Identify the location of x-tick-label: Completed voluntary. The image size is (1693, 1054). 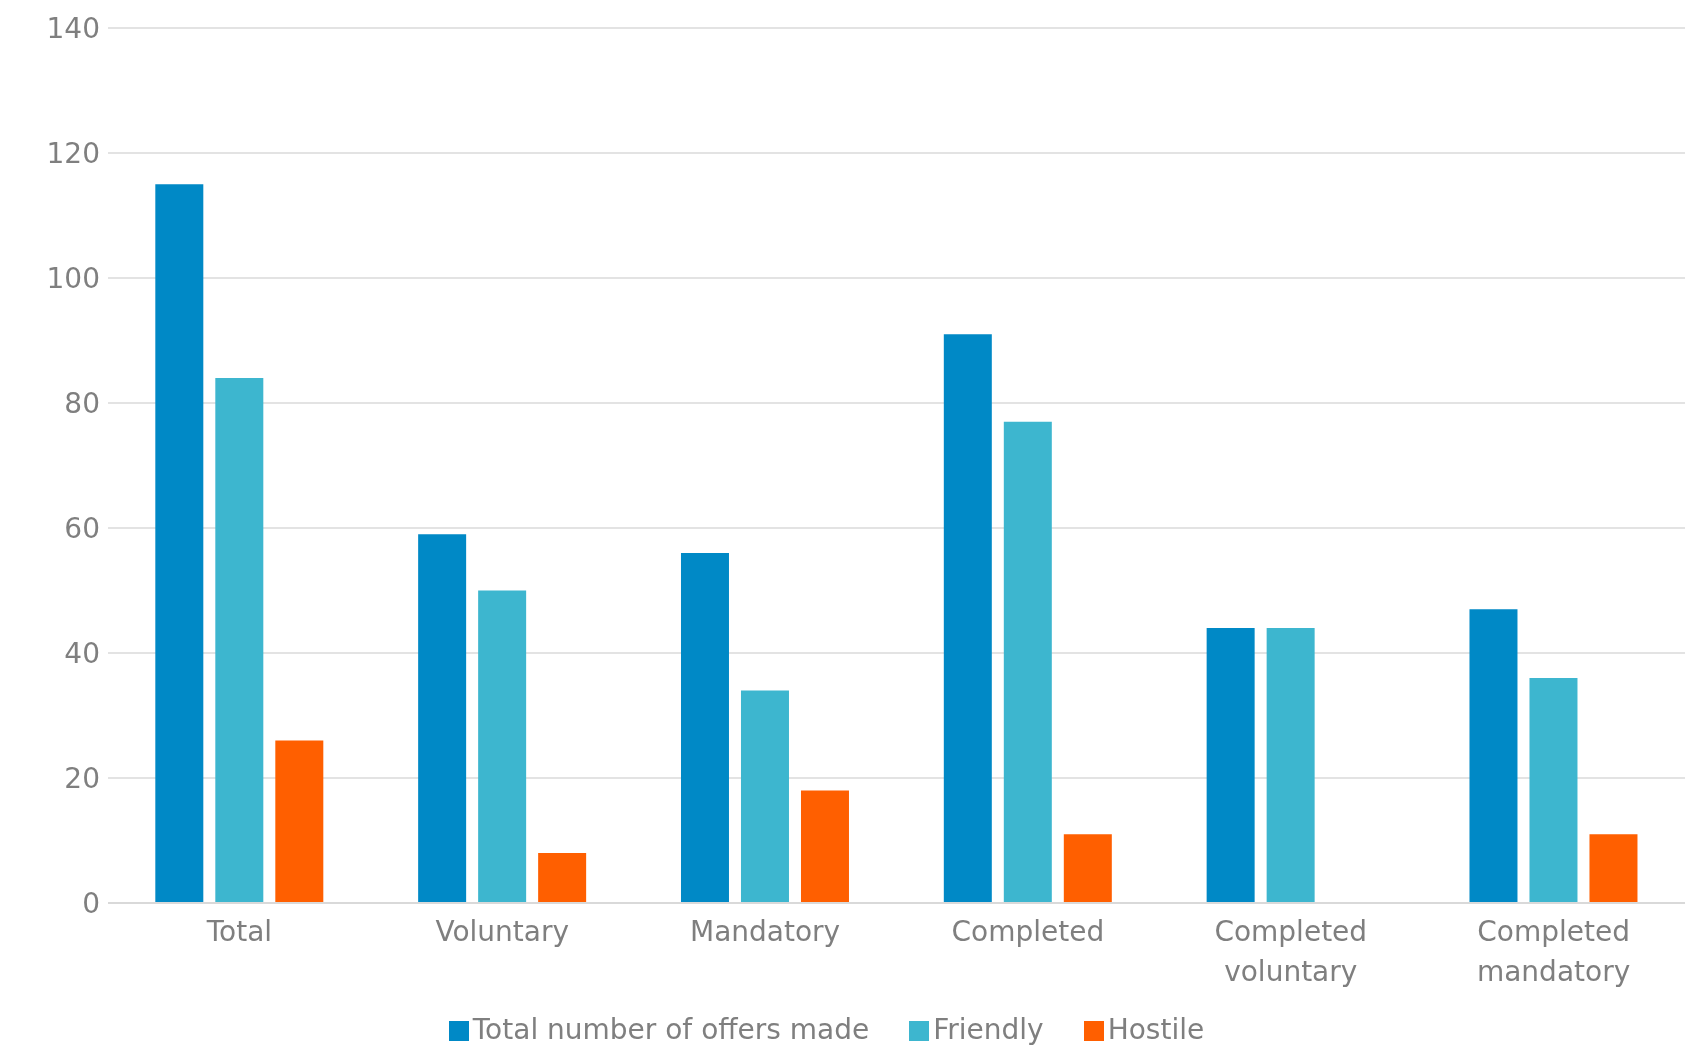
(1291, 951).